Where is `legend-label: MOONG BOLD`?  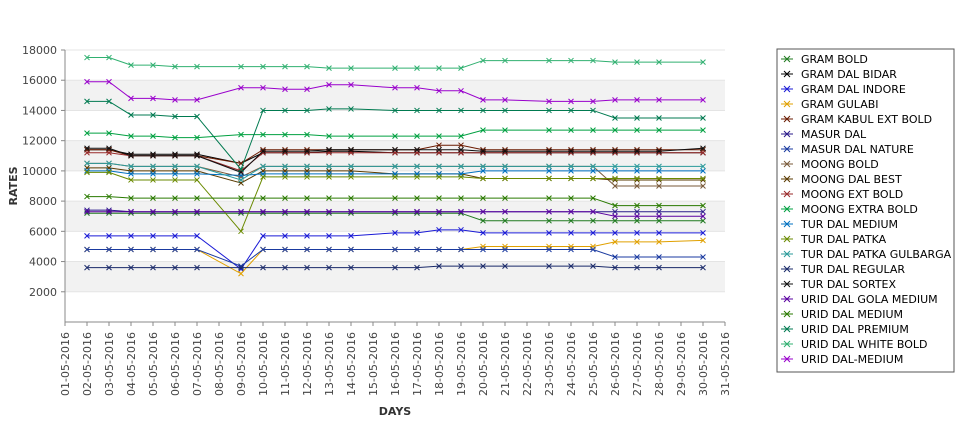
legend-label: MOONG BOLD is located at coordinates (840, 164).